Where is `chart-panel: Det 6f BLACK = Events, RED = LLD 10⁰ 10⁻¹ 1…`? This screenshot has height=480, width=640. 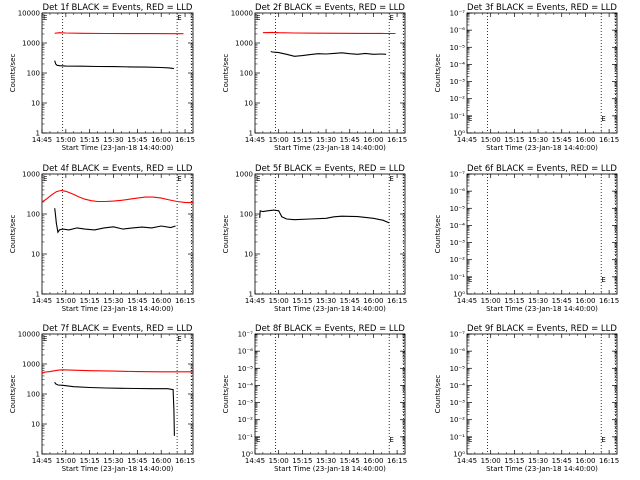 chart-panel: Det 6f BLACK = Events, RED = LLD 10⁰ 10⁻¹ 1… is located at coordinates (526, 238).